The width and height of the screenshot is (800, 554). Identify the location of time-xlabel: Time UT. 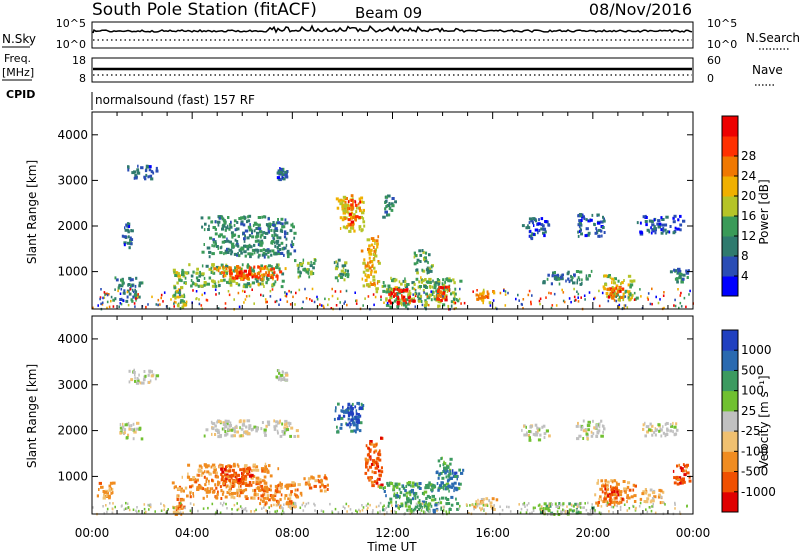
(391, 547).